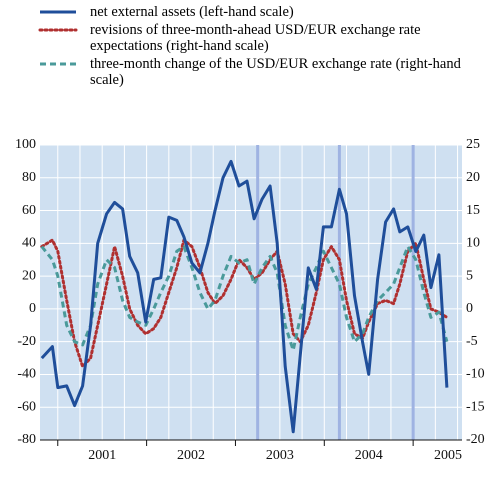 Image resolution: width=495 pixels, height=492 pixels. Describe the element at coordinates (102, 455) in the screenshot. I see `x-tick-label: 2001` at that location.